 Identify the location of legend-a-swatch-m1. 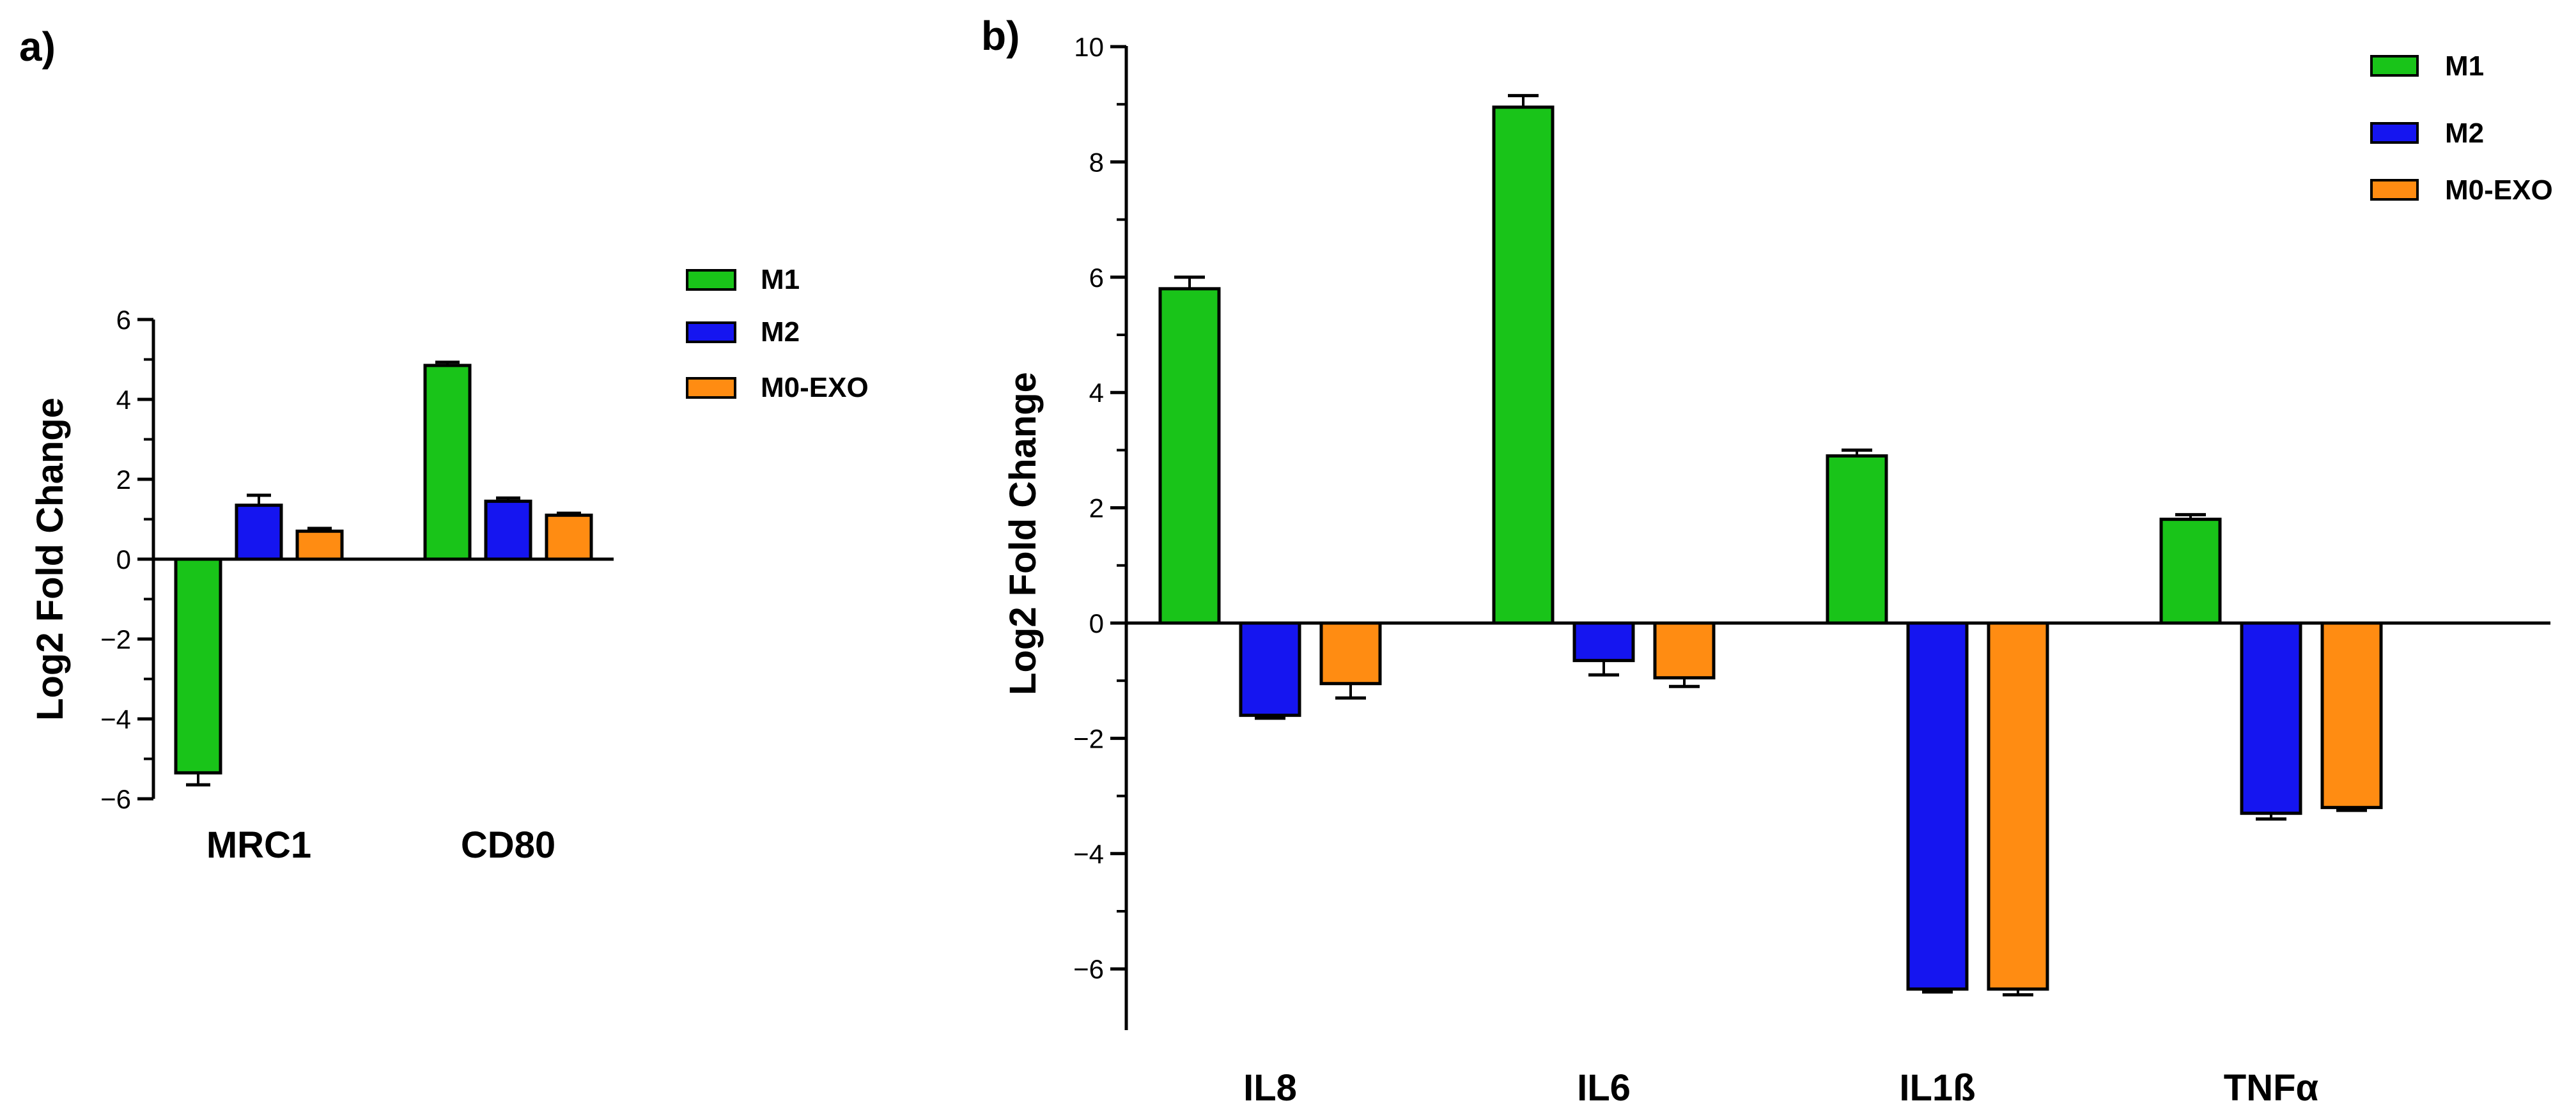
(711, 280).